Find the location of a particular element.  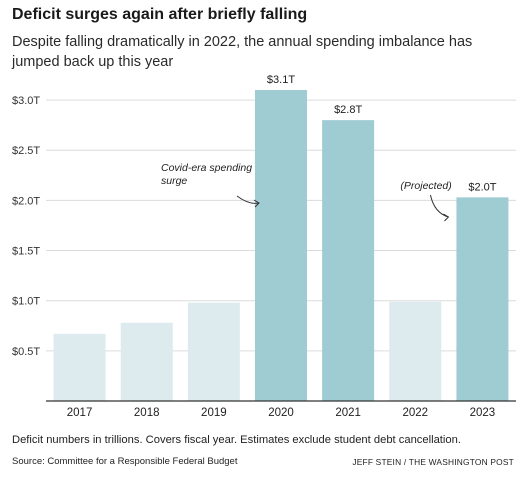

y-tick-label: $1.0T is located at coordinates (26, 302).